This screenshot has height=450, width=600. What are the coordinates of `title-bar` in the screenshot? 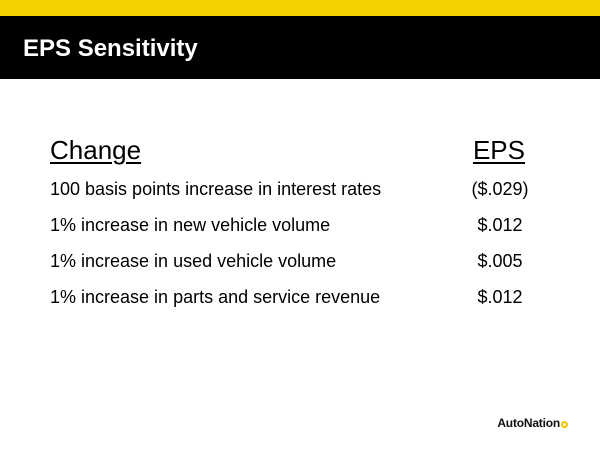 It's located at (300, 47).